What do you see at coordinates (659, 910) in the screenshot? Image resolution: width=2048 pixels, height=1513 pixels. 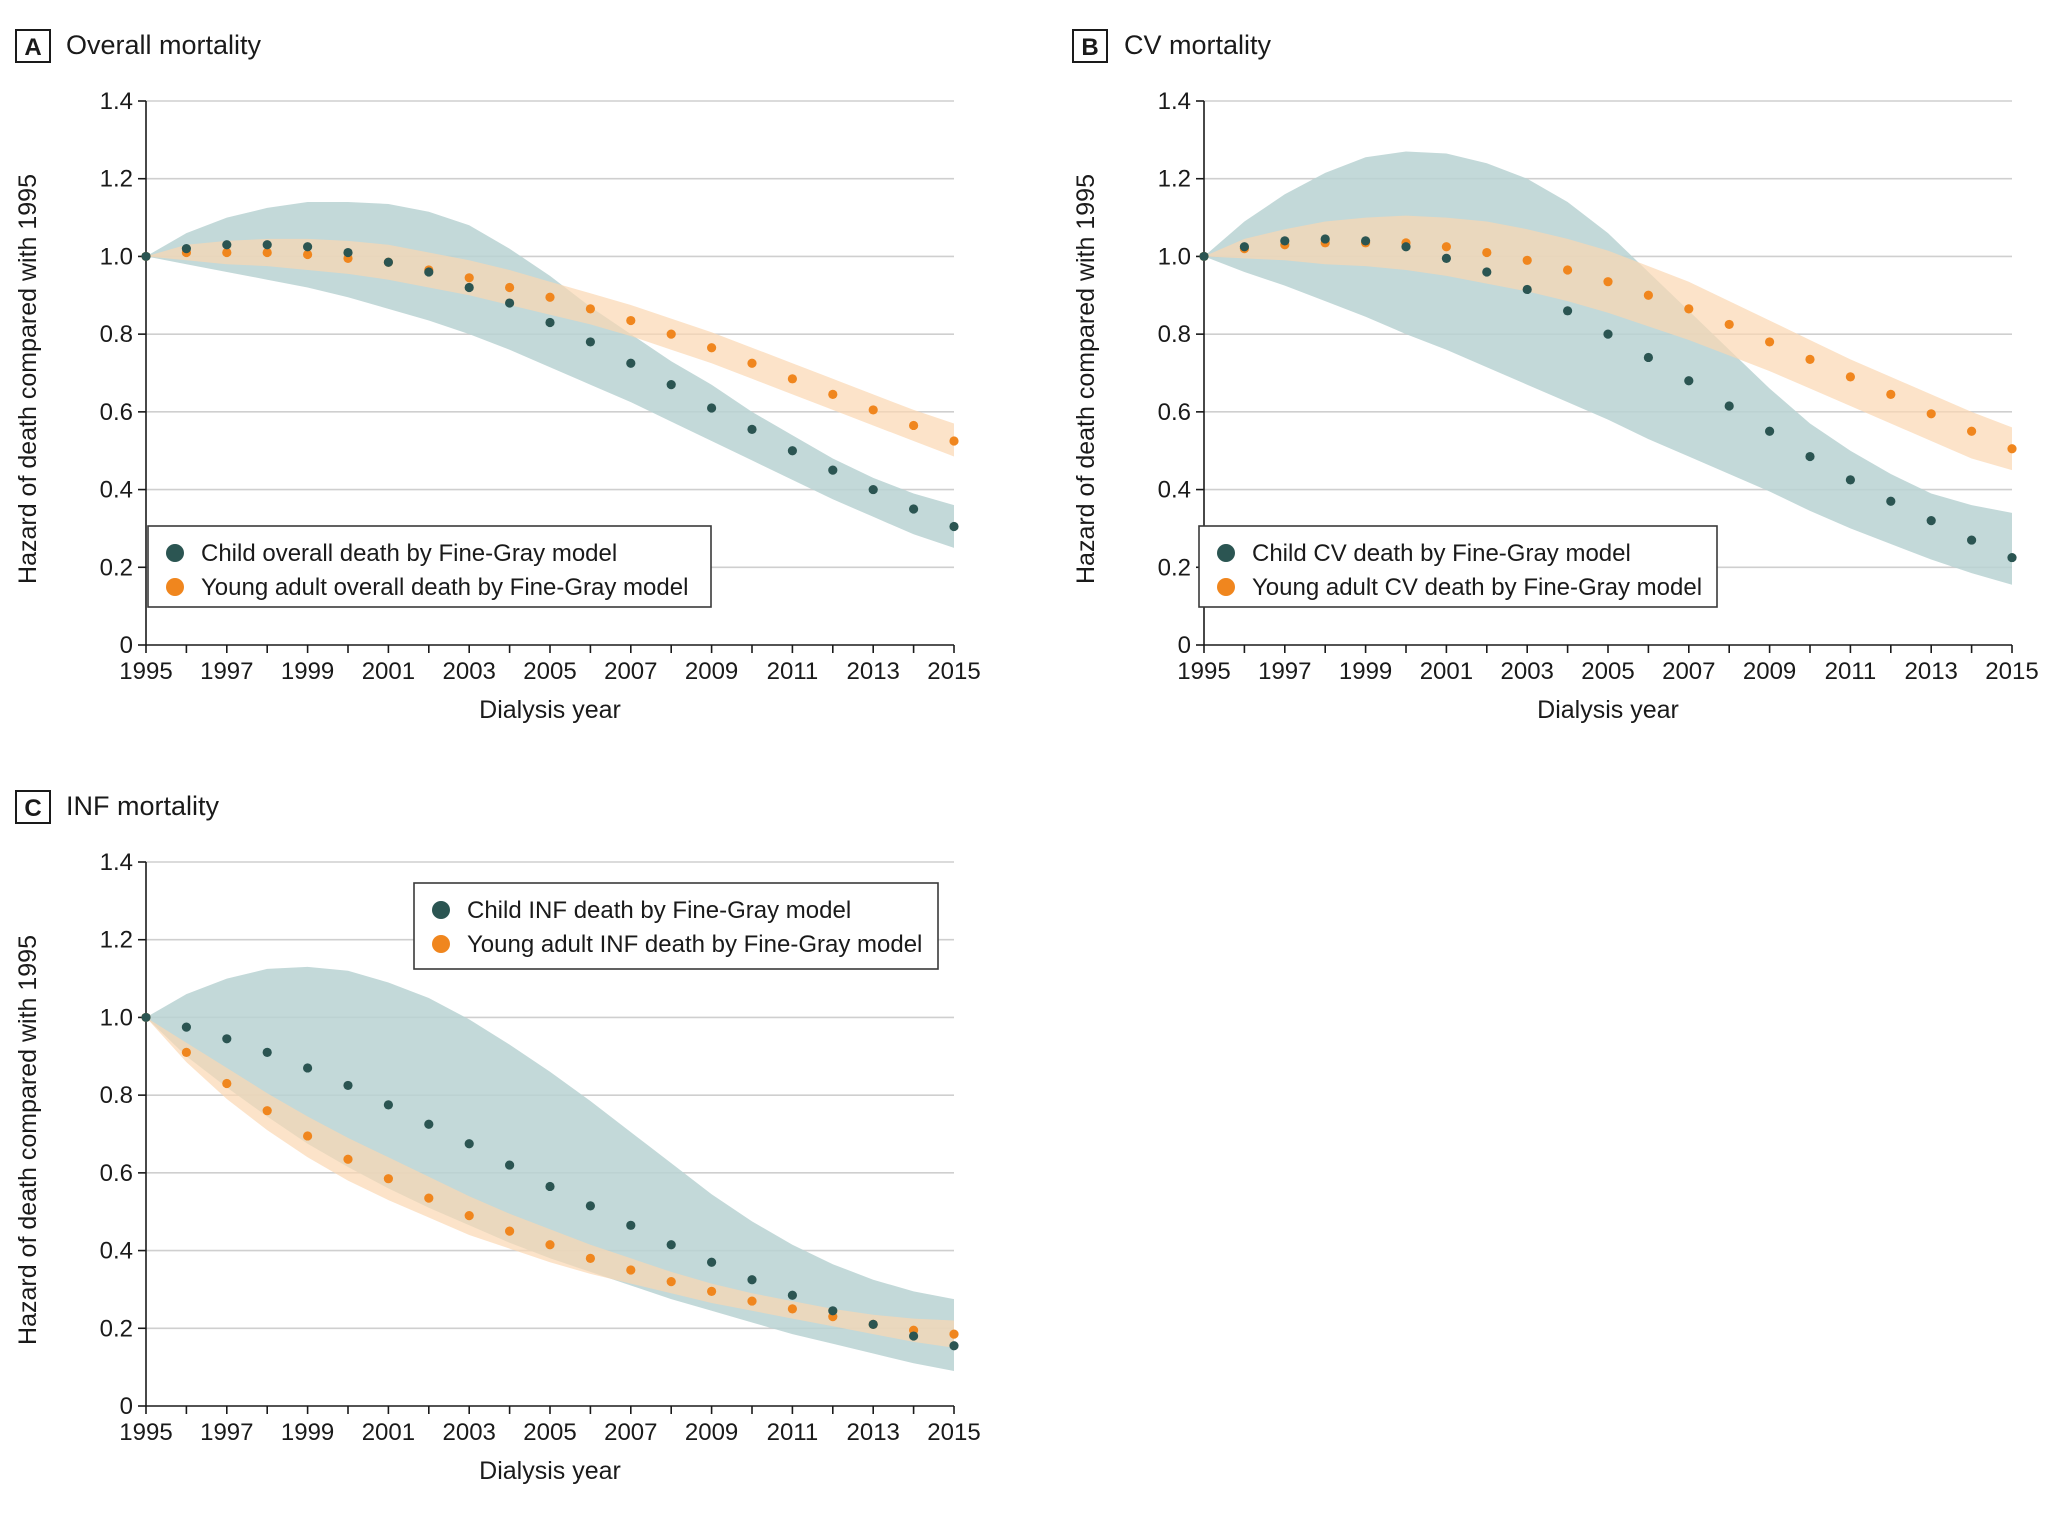 I see `legend-label: Child INF death by Fine-Gray model` at bounding box center [659, 910].